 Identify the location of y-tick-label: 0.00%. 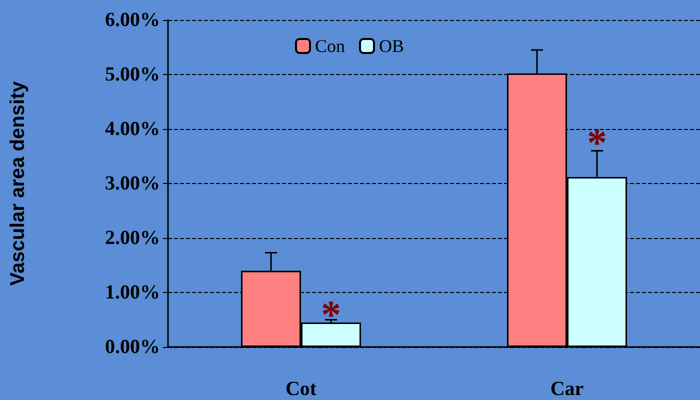
(132, 347).